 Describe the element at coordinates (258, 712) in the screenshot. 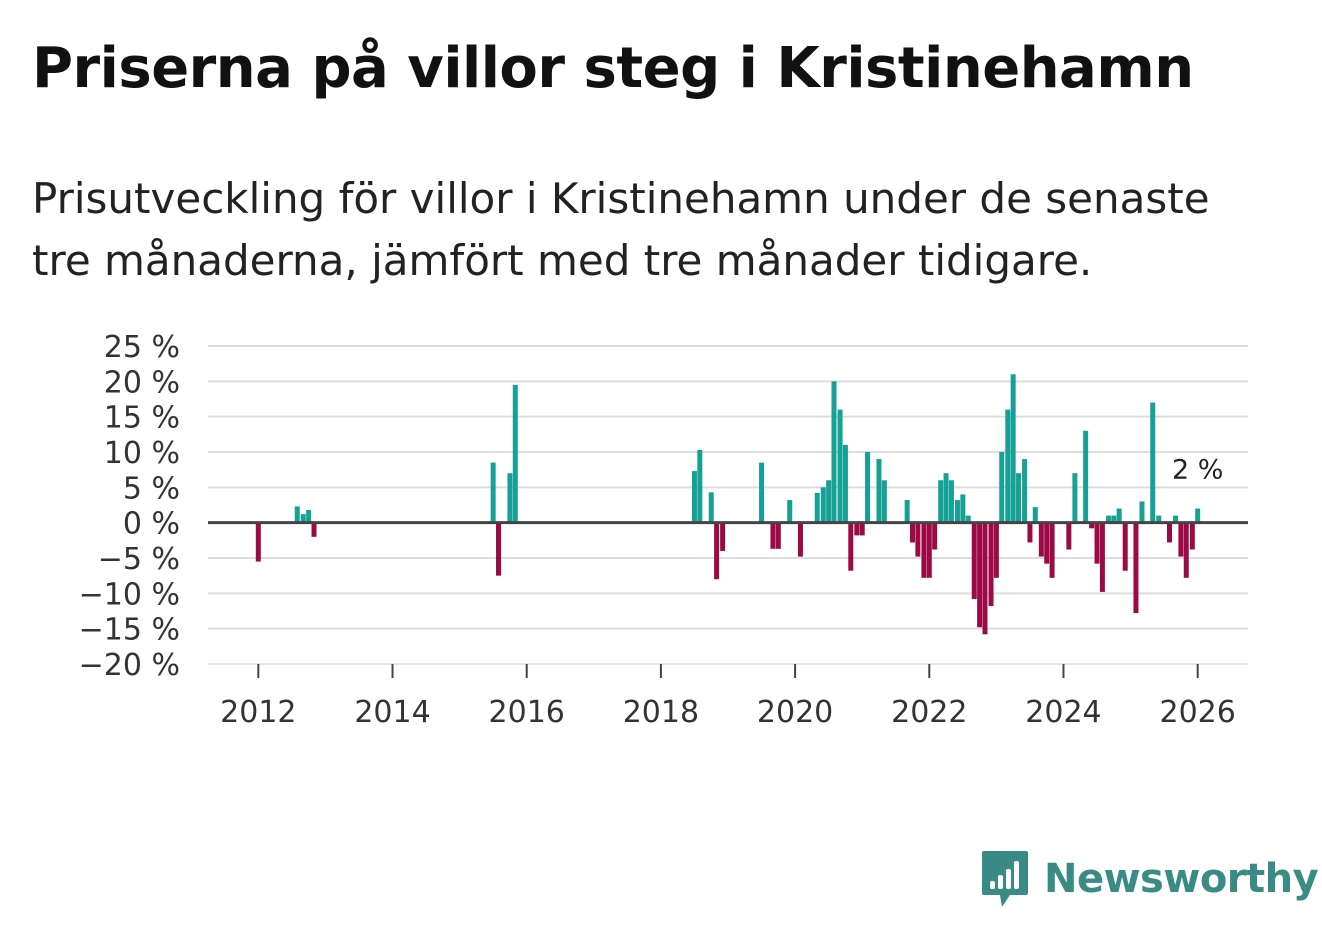

I see `x-tick-label: 2012` at that location.